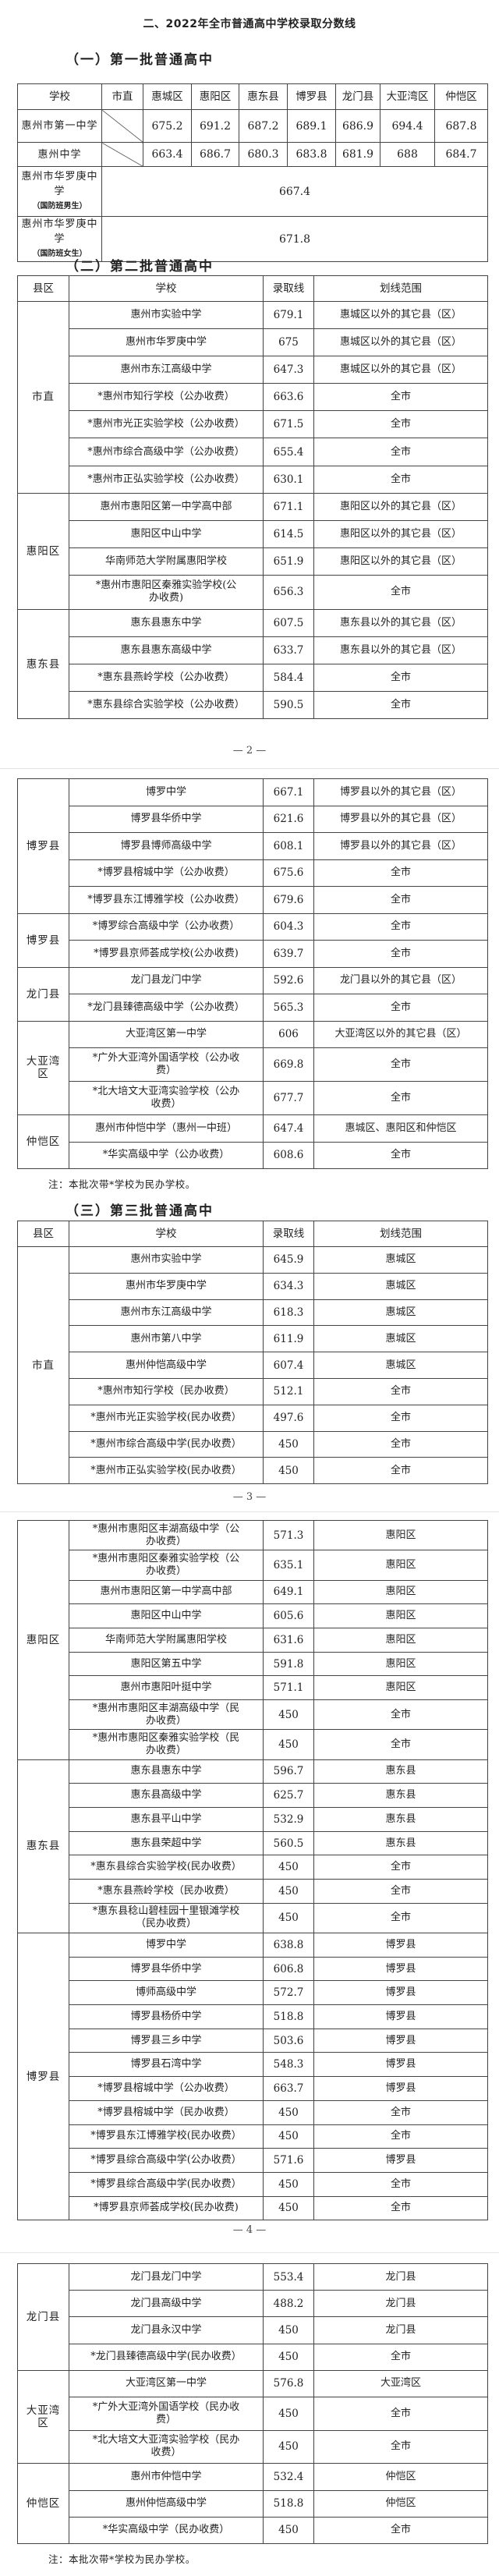 This screenshot has height=2576, width=499. Describe the element at coordinates (166, 899) in the screenshot. I see `school-name: *博罗县东江博雅学校（公办收费）` at that location.